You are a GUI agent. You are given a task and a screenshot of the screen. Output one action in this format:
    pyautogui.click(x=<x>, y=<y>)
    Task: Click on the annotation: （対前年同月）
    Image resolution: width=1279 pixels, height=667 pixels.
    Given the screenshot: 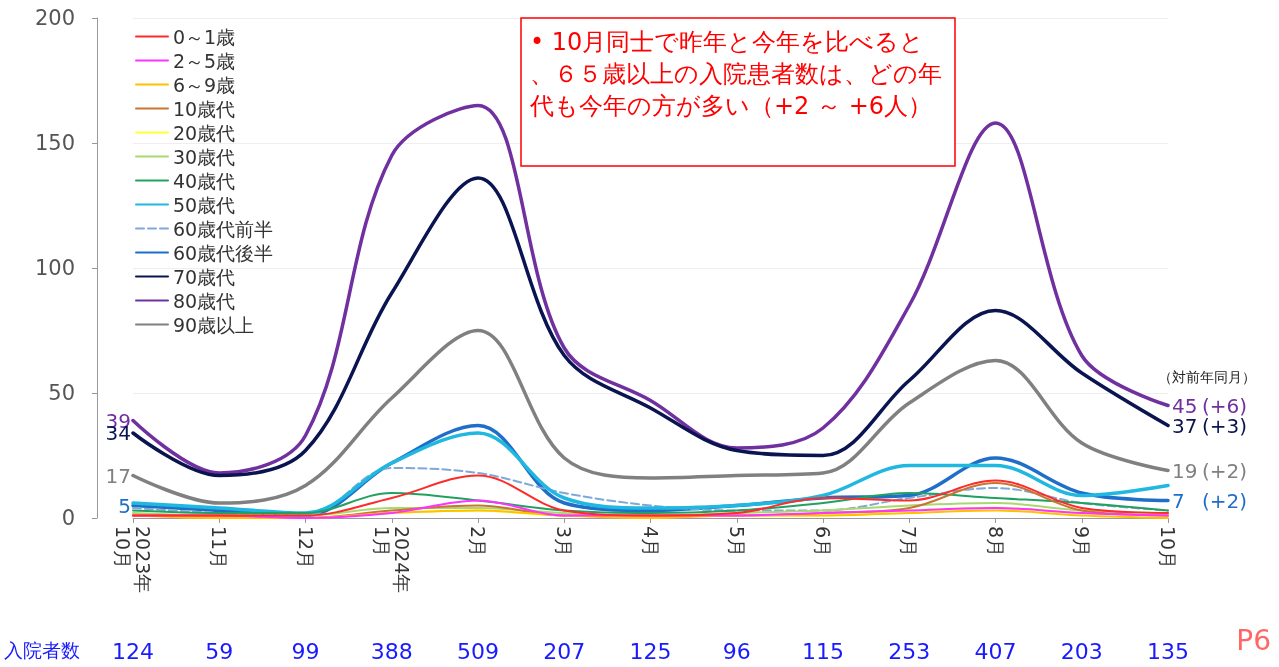 What is the action you would take?
    pyautogui.click(x=1207, y=377)
    